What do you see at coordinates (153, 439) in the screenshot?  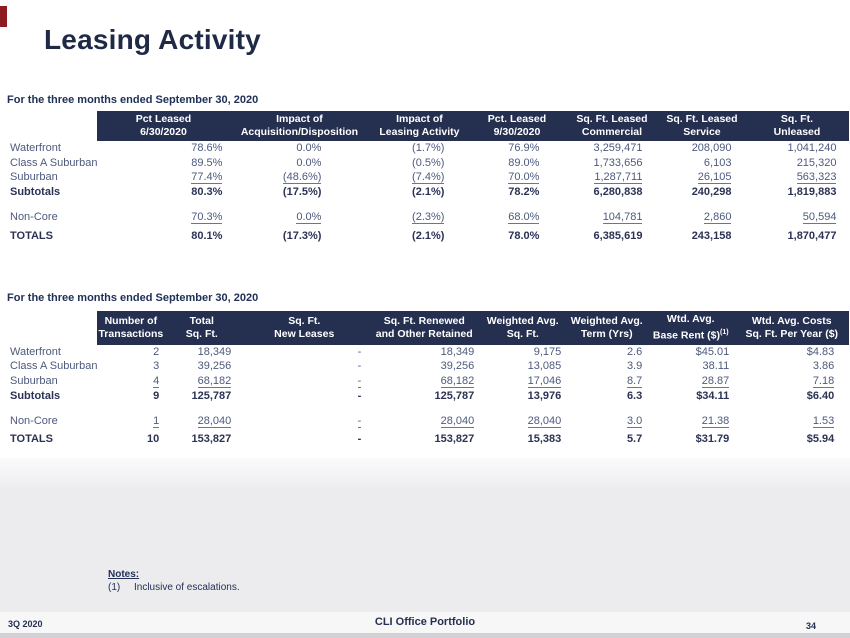 I see `value-cell: 10` at bounding box center [153, 439].